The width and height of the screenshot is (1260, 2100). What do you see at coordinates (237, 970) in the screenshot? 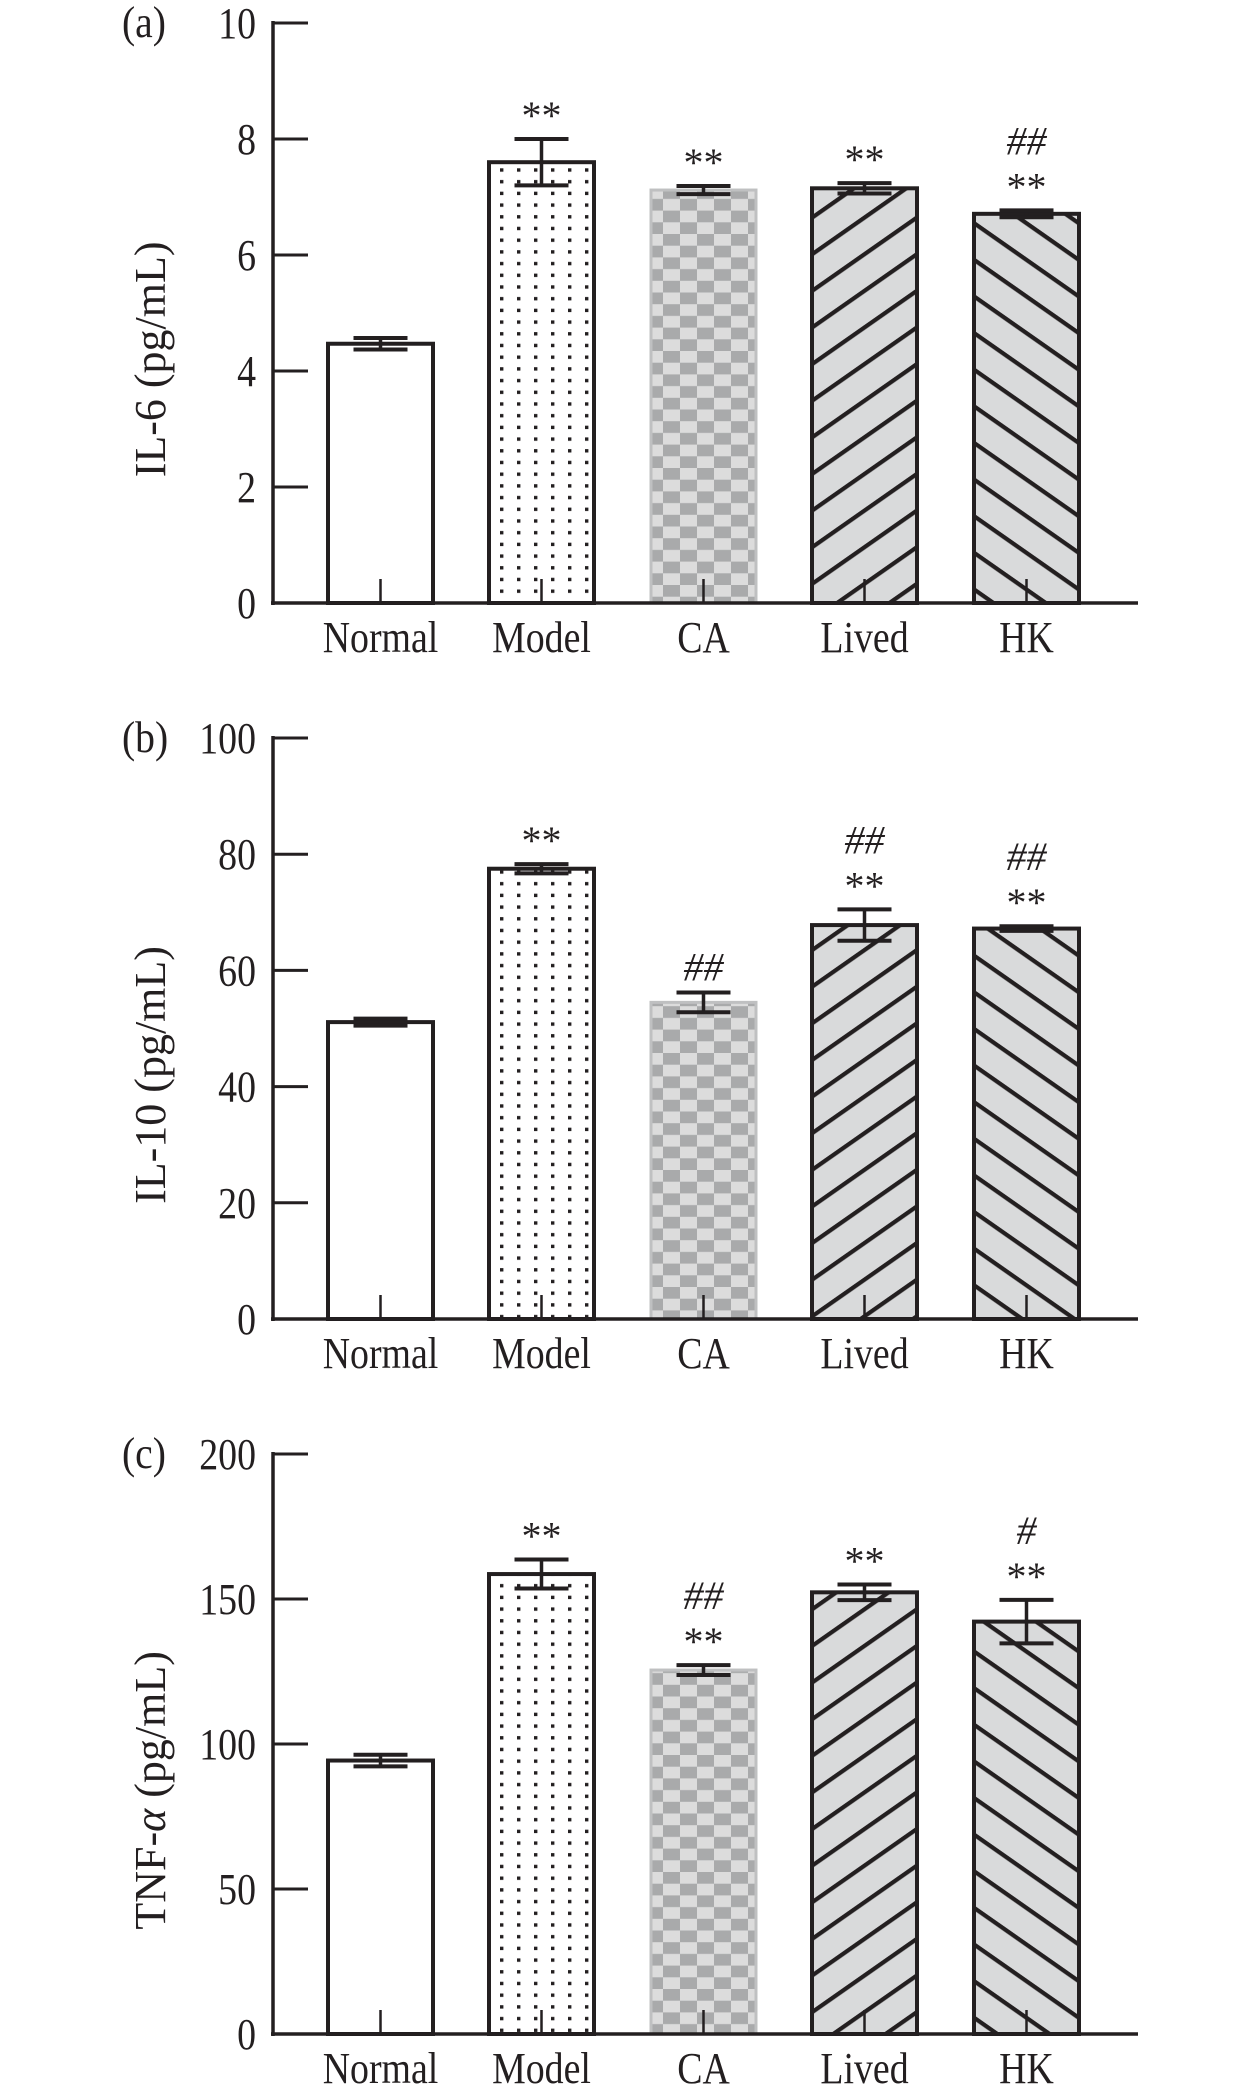
I see `y-tick-label: 60` at bounding box center [237, 970].